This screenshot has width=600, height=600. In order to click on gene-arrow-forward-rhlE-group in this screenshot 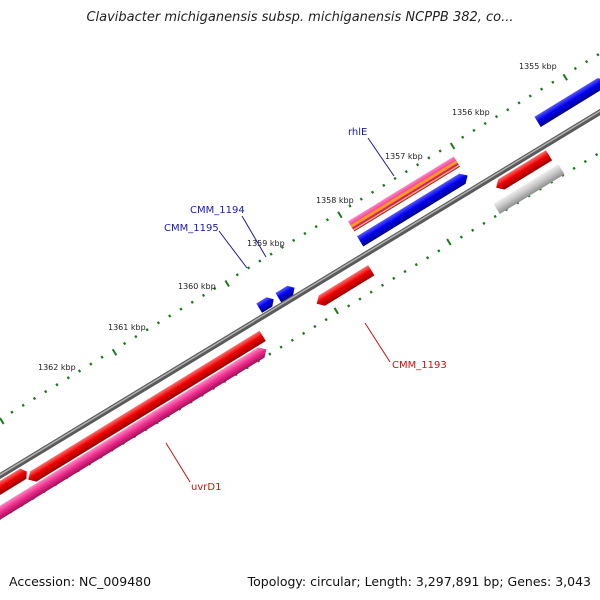, I will do `click(414, 208)`.